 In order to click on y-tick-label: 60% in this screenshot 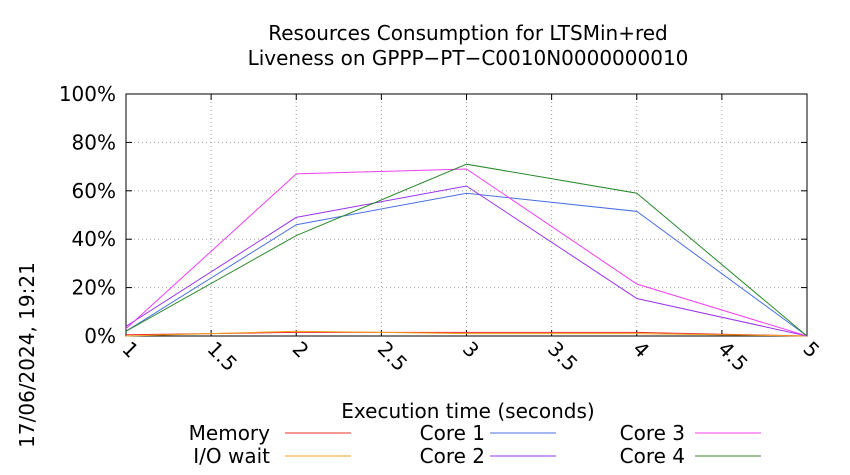, I will do `click(94, 191)`.